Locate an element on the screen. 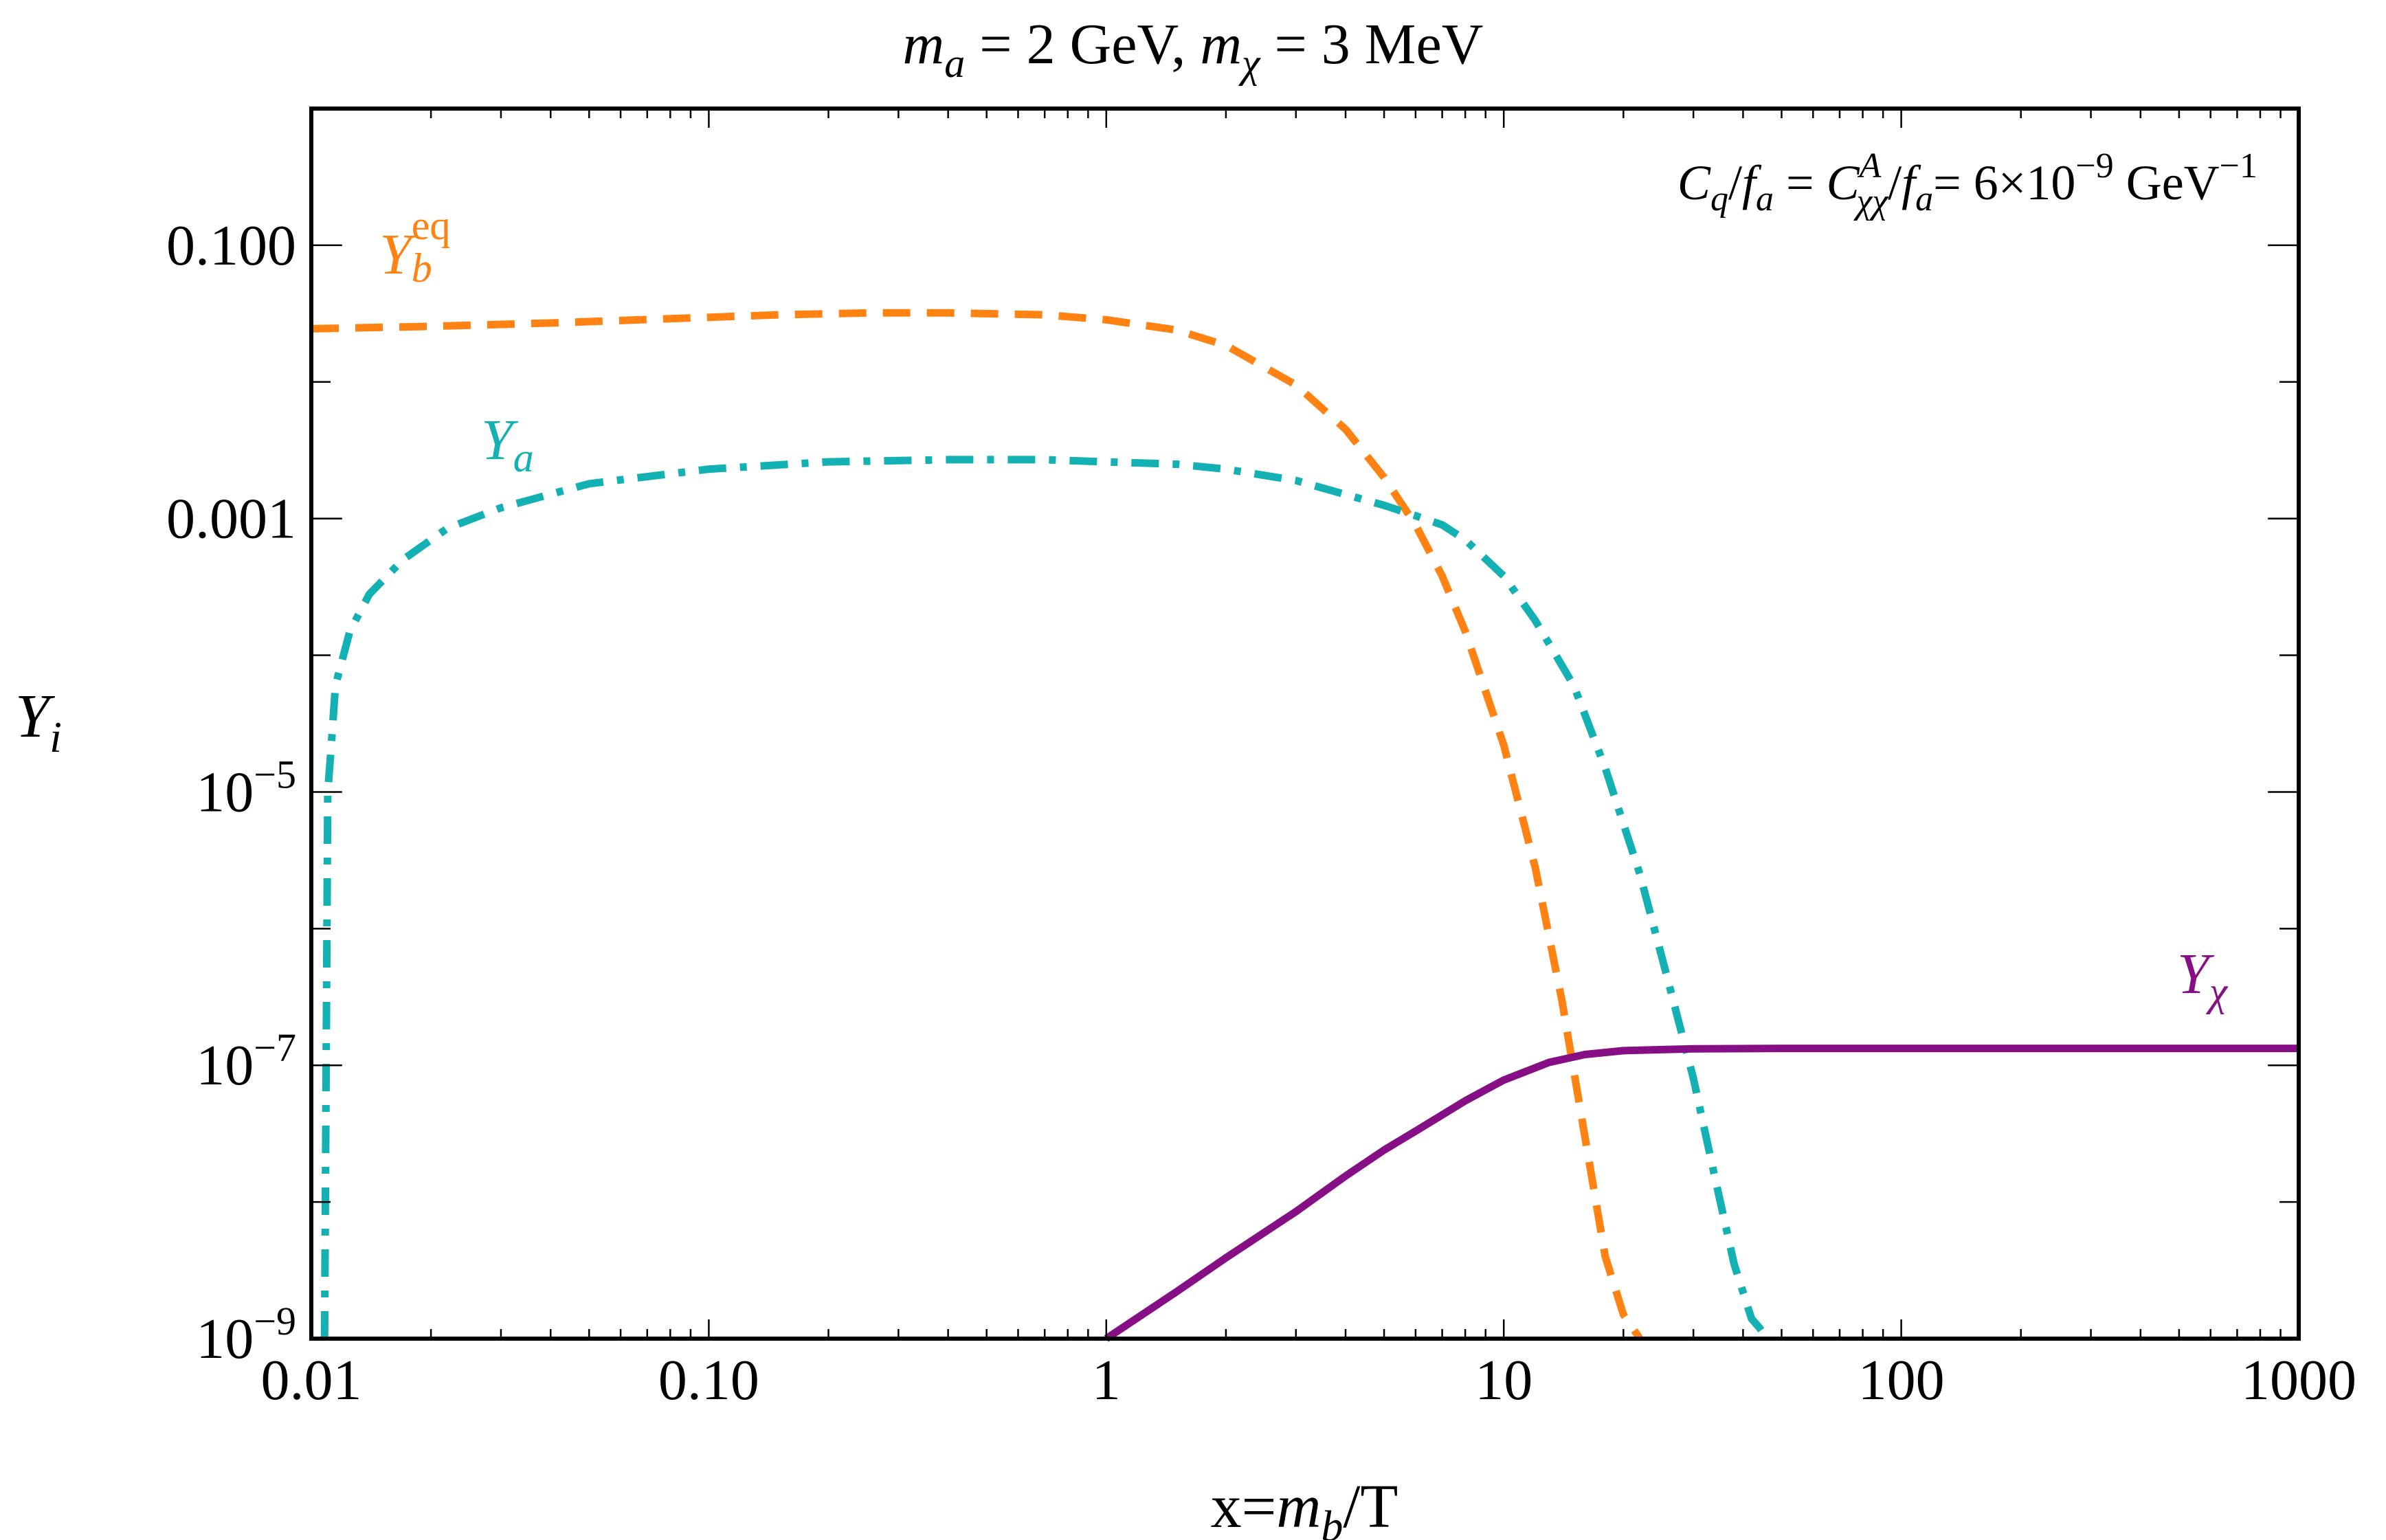 This screenshot has height=1540, width=2386. x-axis-label: x=mb/T is located at coordinates (1304, 1506).